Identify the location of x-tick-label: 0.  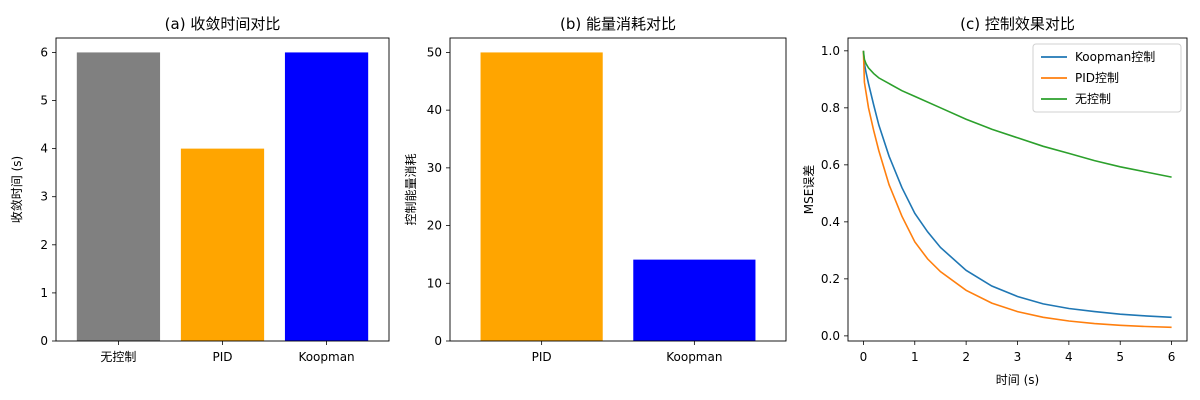
(864, 357).